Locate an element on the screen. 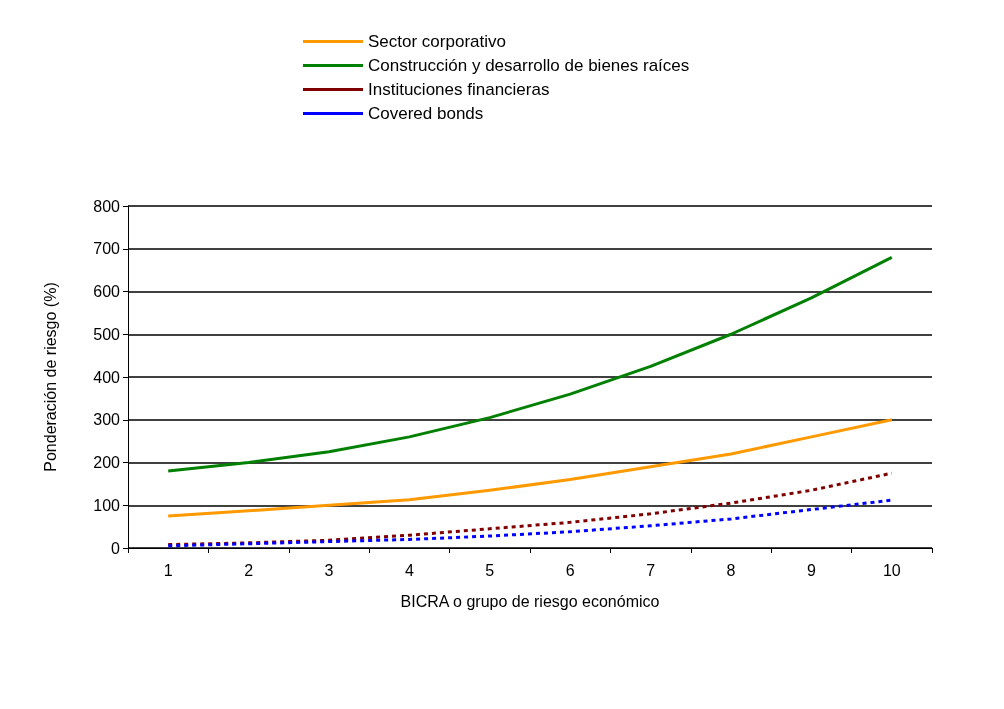  x-axis-title: BICRA o grupo de riesgo económico is located at coordinates (530, 601).